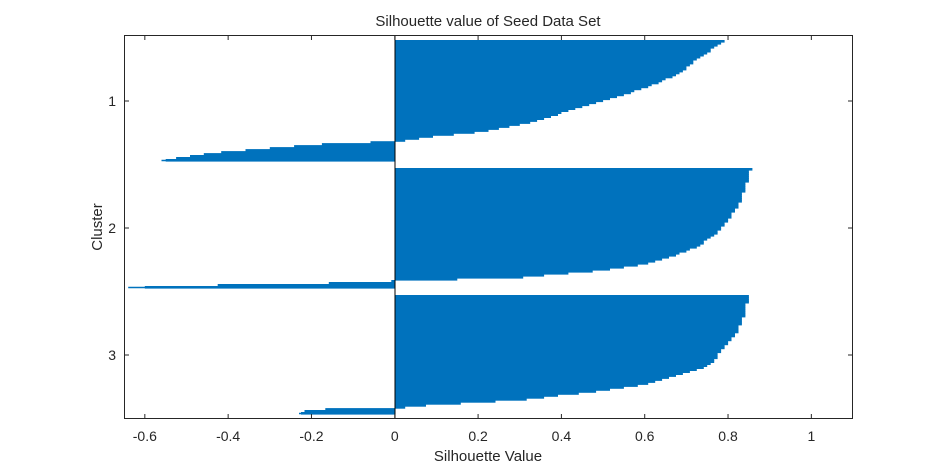  Describe the element at coordinates (145, 436) in the screenshot. I see `x-tick-label: -0.6` at that location.